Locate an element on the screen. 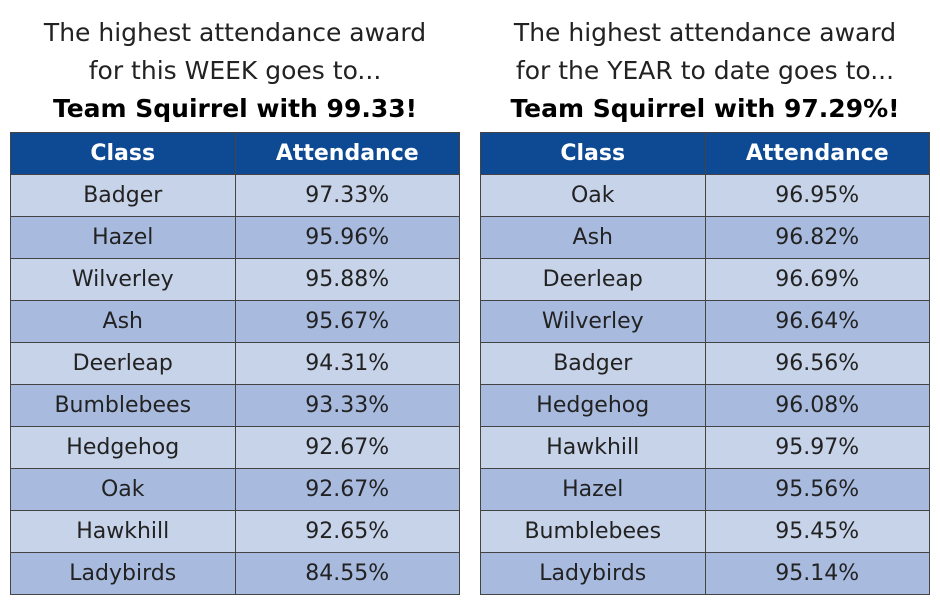  attendance-value: 95.96% is located at coordinates (347, 237).